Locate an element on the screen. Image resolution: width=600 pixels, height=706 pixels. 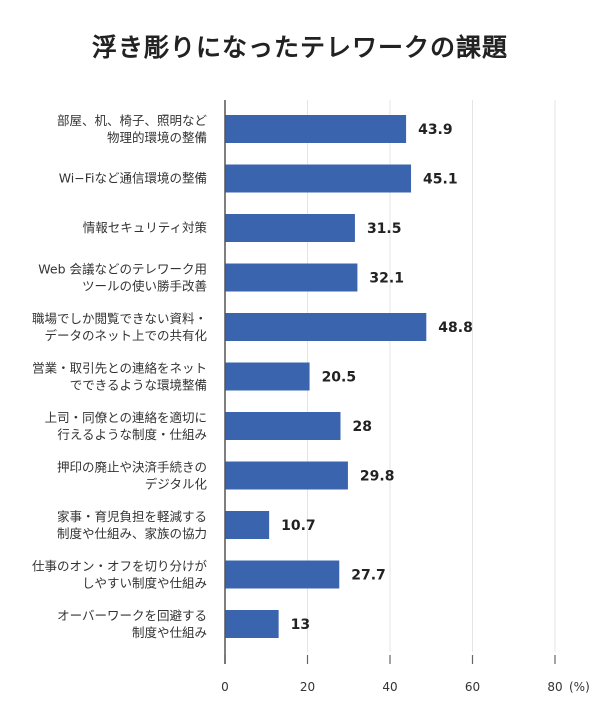
category-label: 物理的環境の整備 is located at coordinates (157, 137).